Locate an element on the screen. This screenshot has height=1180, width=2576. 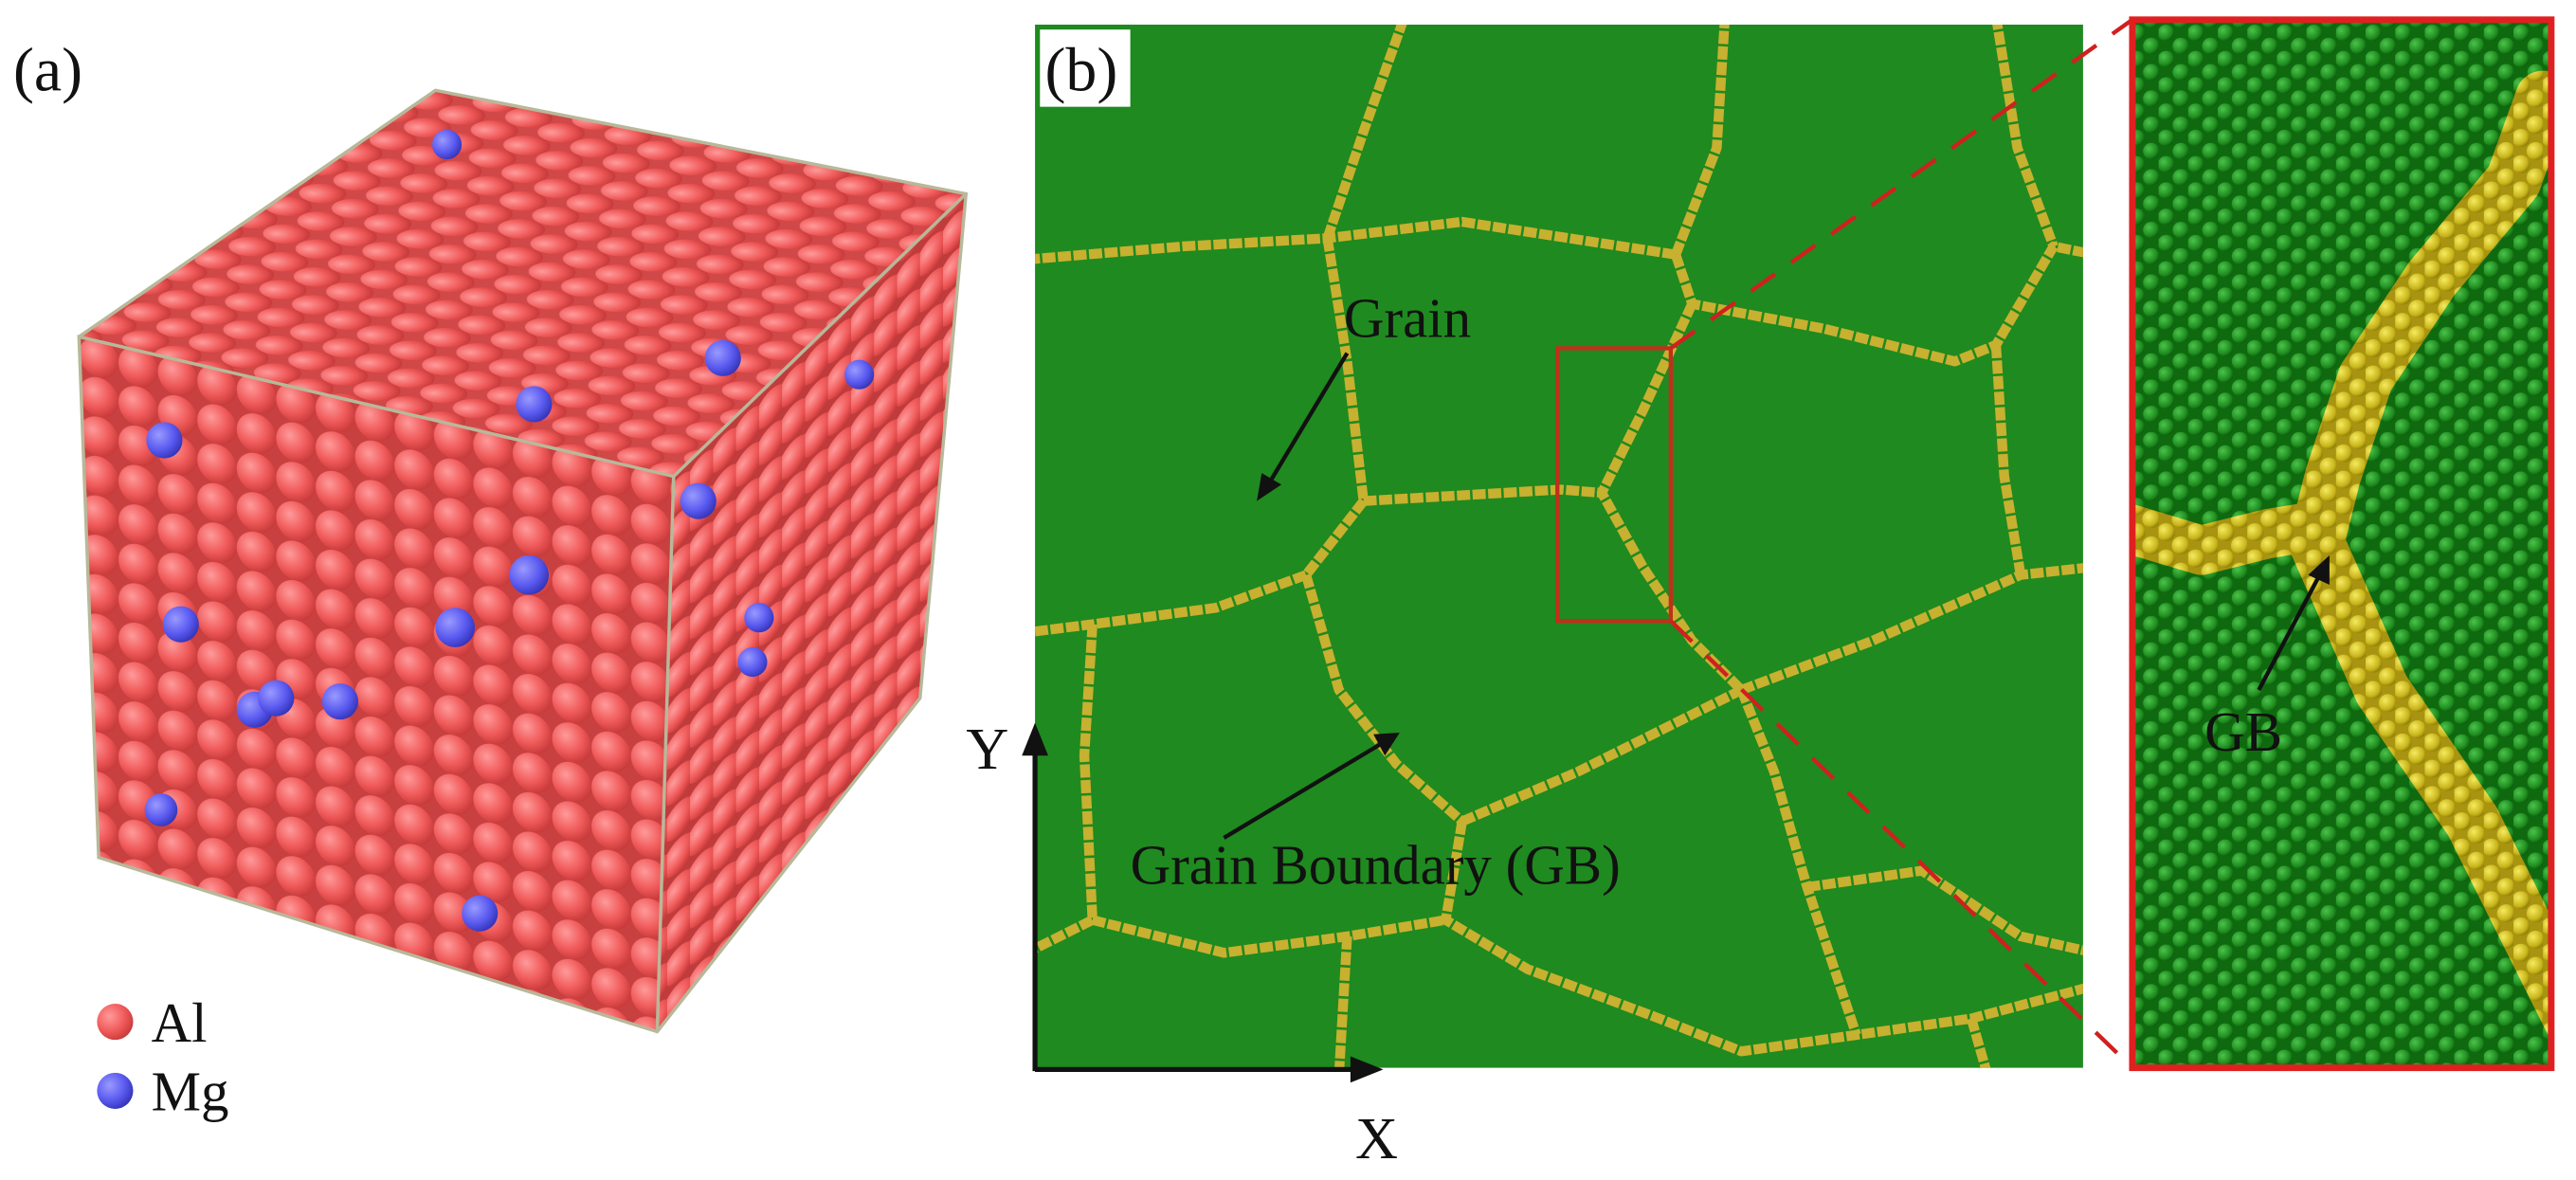
annotation: Grain Boundary (GB) is located at coordinates (1376, 865).